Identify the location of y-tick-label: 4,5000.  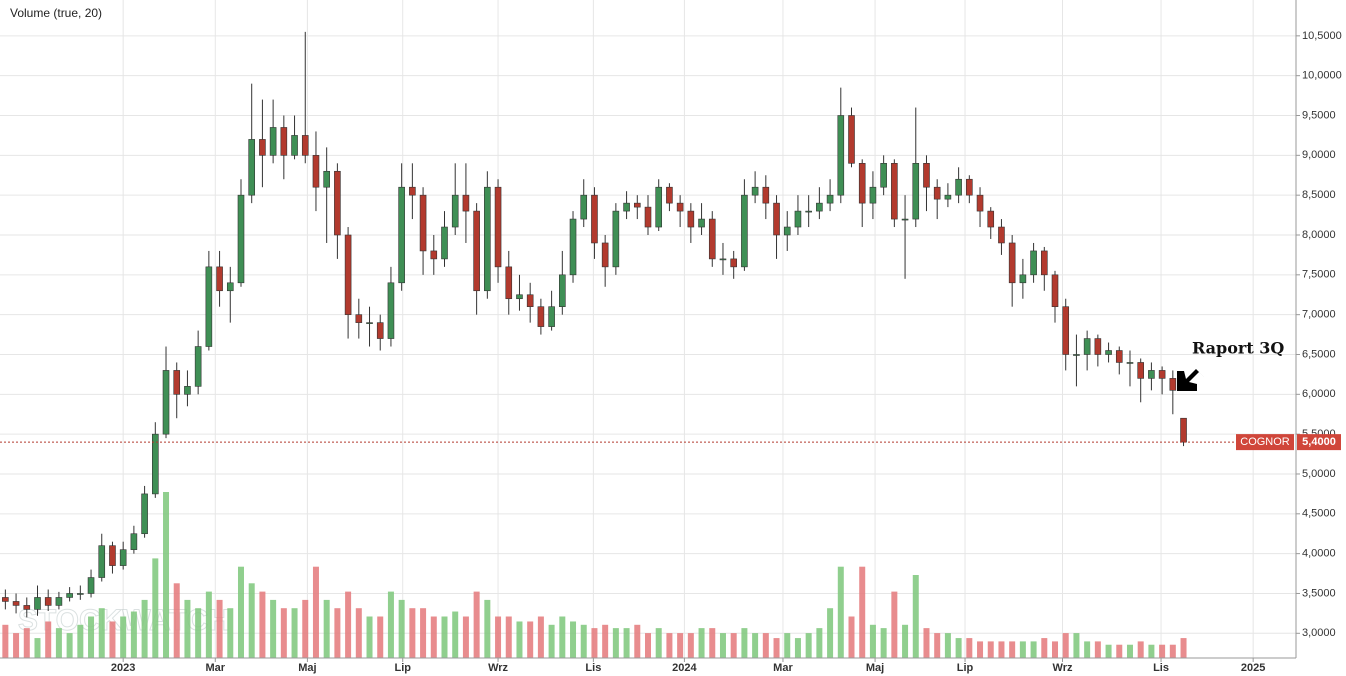
(1319, 514).